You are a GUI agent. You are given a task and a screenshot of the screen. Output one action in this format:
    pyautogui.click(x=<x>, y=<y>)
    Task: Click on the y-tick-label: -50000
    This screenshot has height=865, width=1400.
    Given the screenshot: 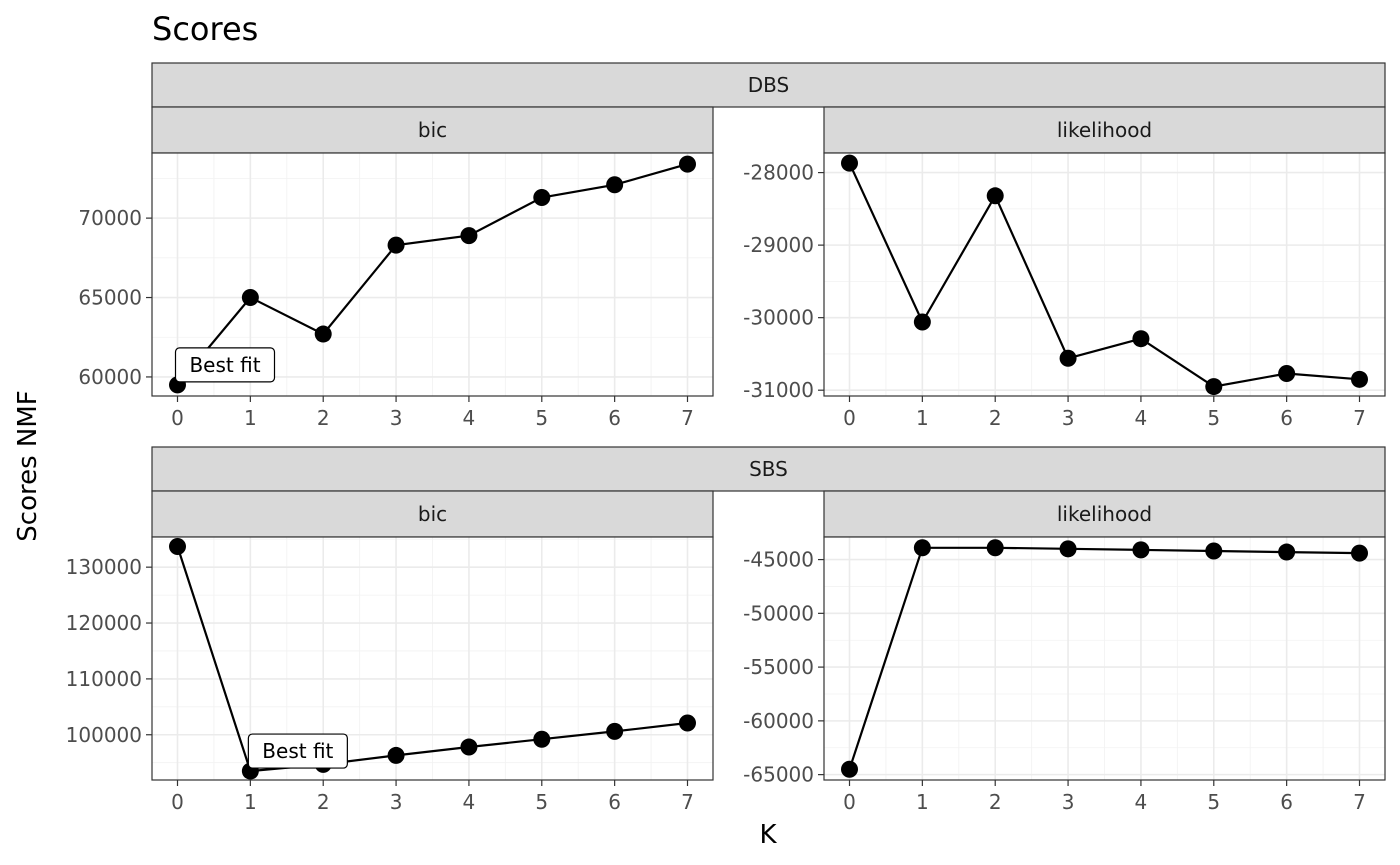 What is the action you would take?
    pyautogui.click(x=778, y=613)
    